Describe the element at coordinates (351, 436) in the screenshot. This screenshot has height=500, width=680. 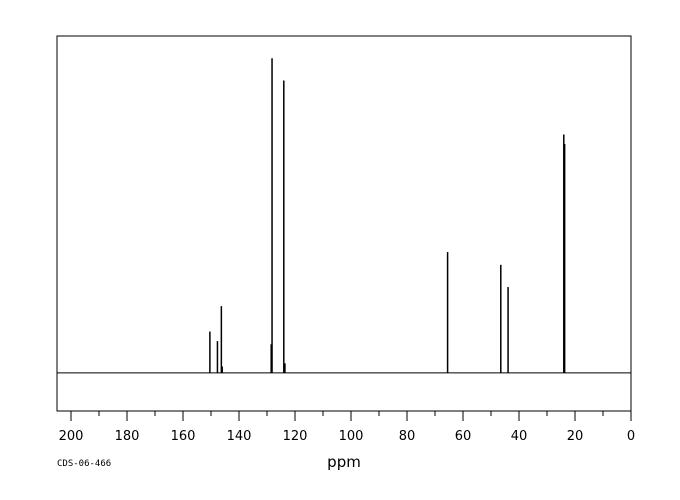
I see `x-tick-label-5: 100` at that location.